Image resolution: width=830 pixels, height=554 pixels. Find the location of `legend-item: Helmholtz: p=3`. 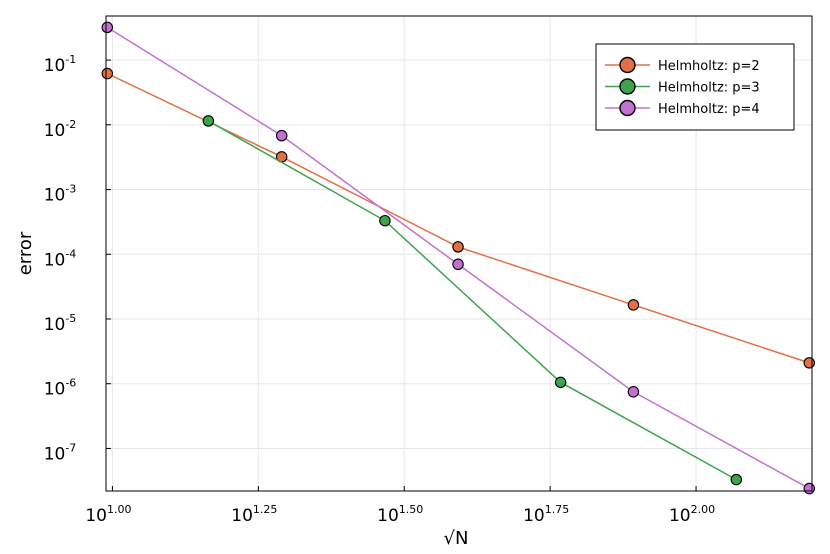

legend-item: Helmholtz: p=3 is located at coordinates (682, 87).